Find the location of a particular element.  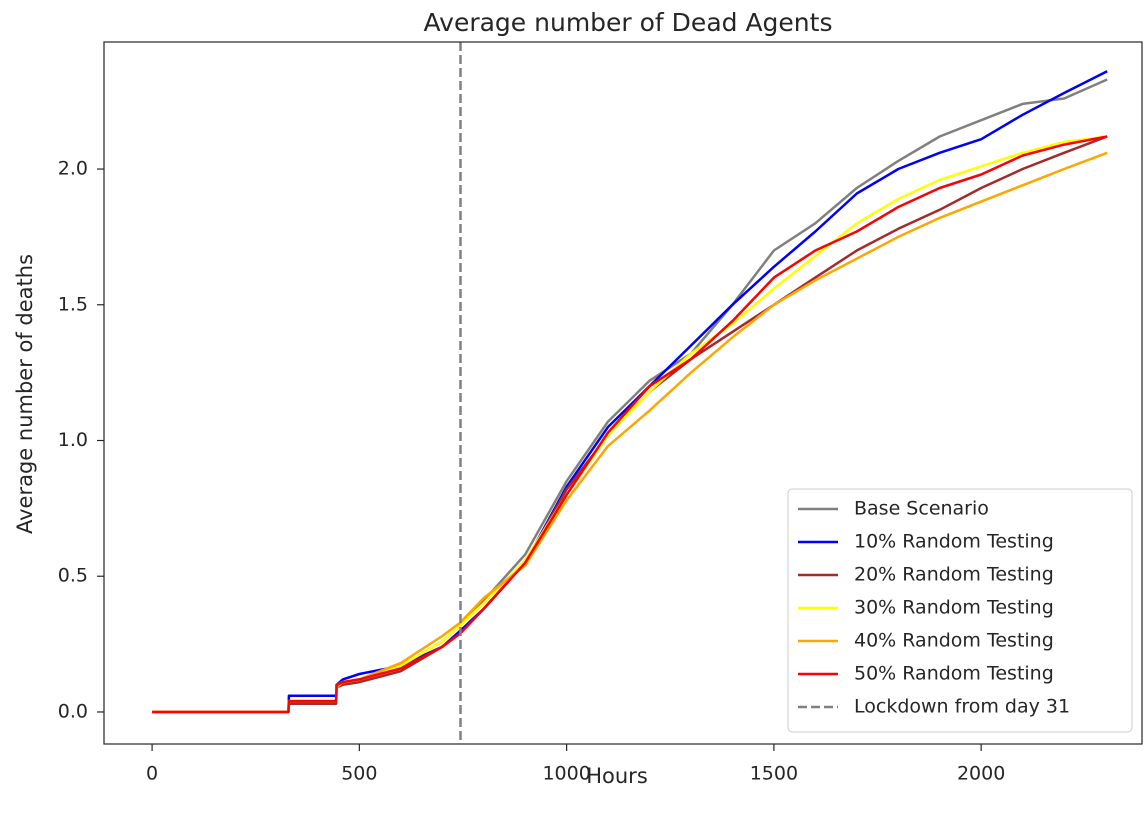

chart-title: Average number of Dead Agents is located at coordinates (628, 22).